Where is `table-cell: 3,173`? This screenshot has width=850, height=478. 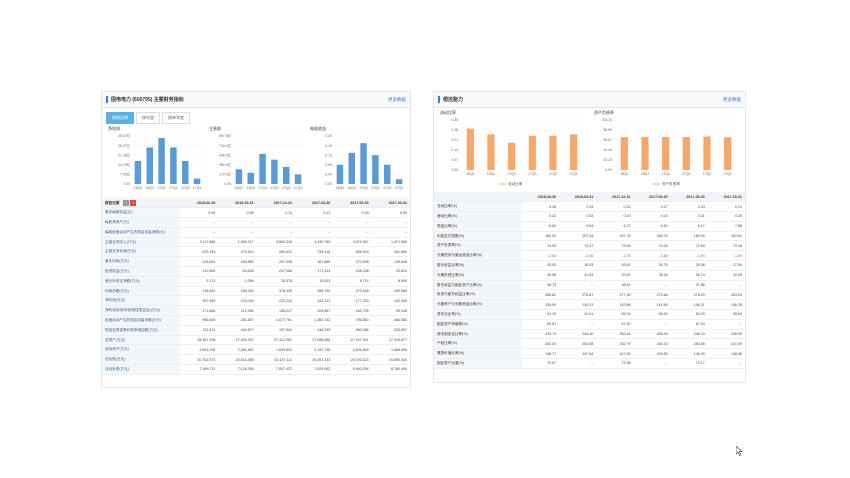 table-cell: 3,173 is located at coordinates (199, 281).